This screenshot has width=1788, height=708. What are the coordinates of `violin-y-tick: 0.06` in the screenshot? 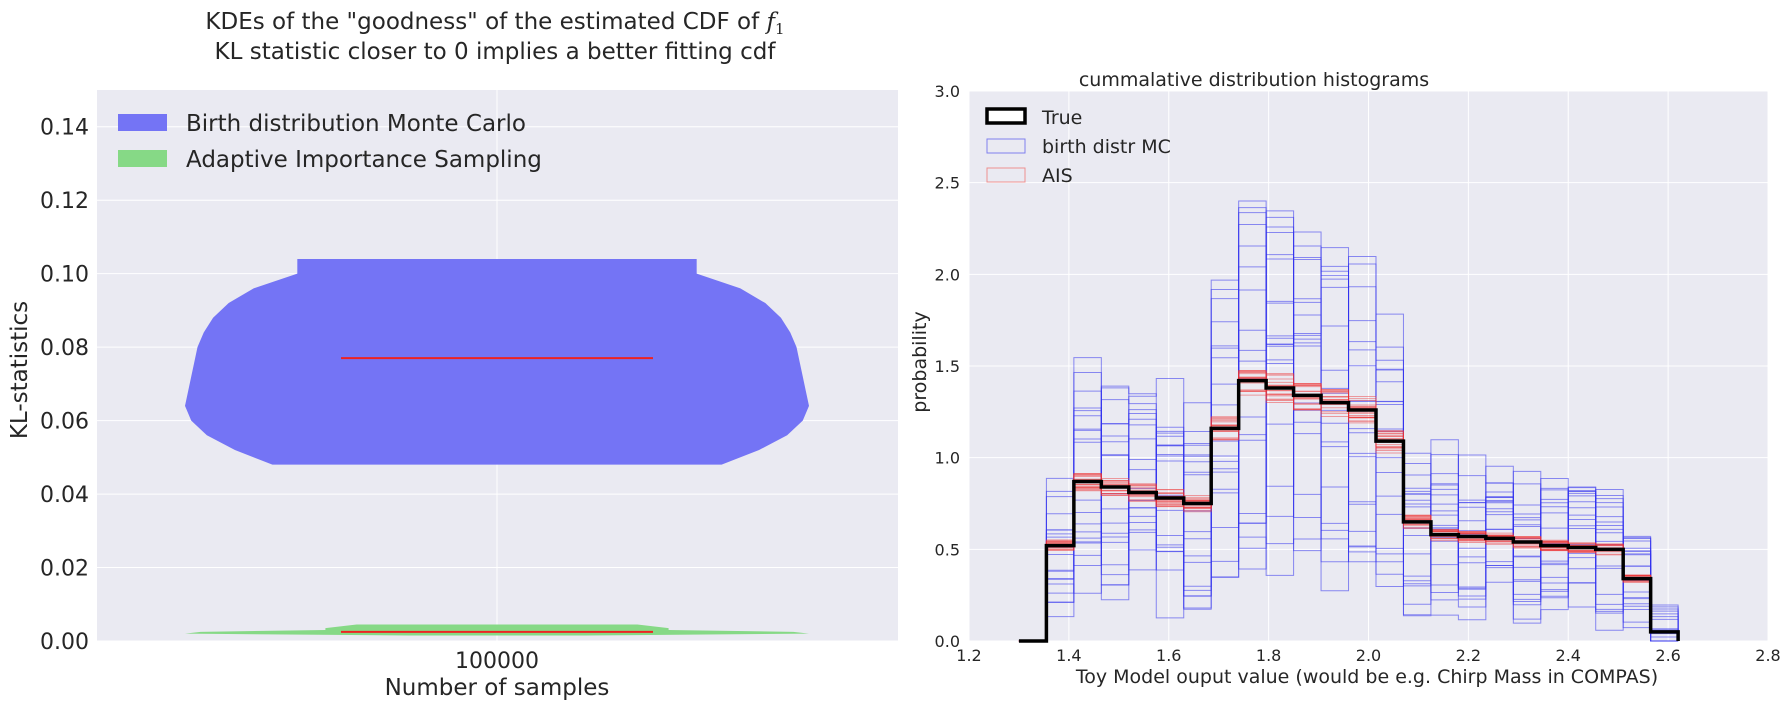 It's located at (64, 422).